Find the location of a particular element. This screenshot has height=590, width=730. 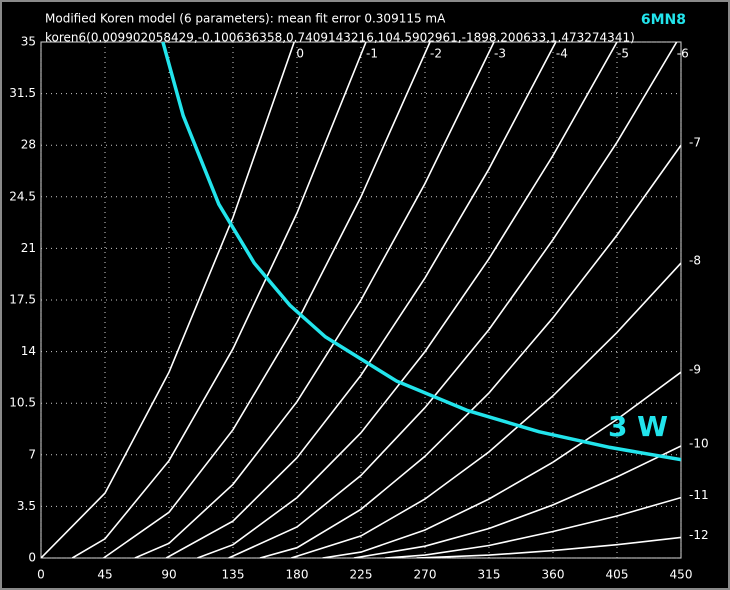

x-tick-label: 360 is located at coordinates (553, 575).